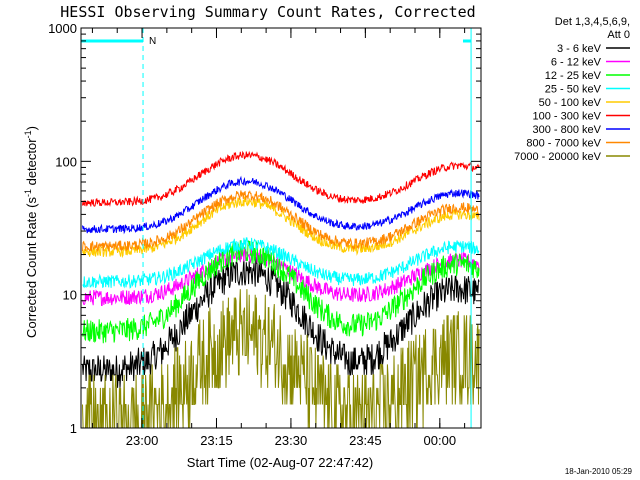 This screenshot has height=480, width=640. Describe the element at coordinates (216, 440) in the screenshot. I see `x-tick-label: 23:15` at that location.